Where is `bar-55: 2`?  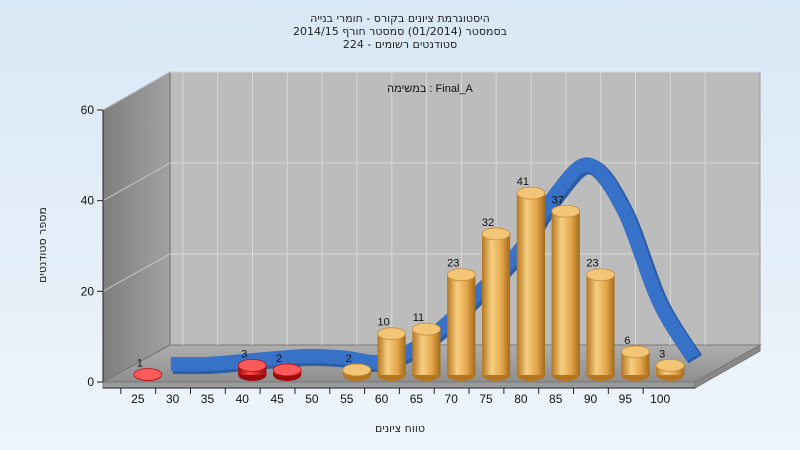
bar-55: 2 is located at coordinates (357, 367).